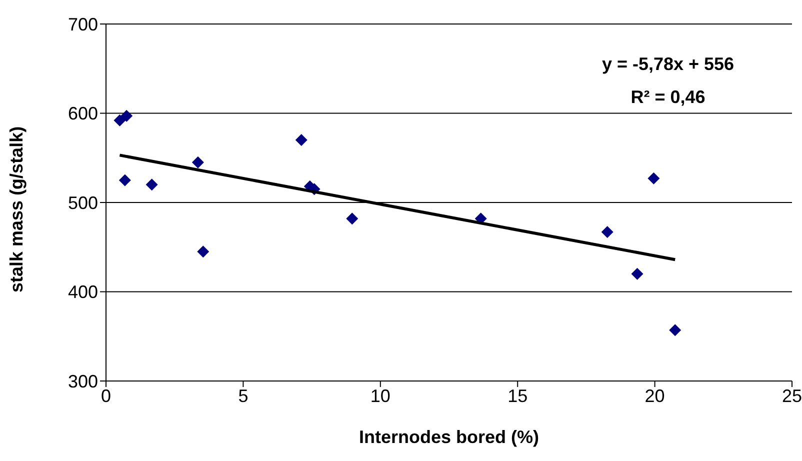 This screenshot has width=802, height=461. What do you see at coordinates (380, 396) in the screenshot?
I see `x-tick-label: 10` at bounding box center [380, 396].